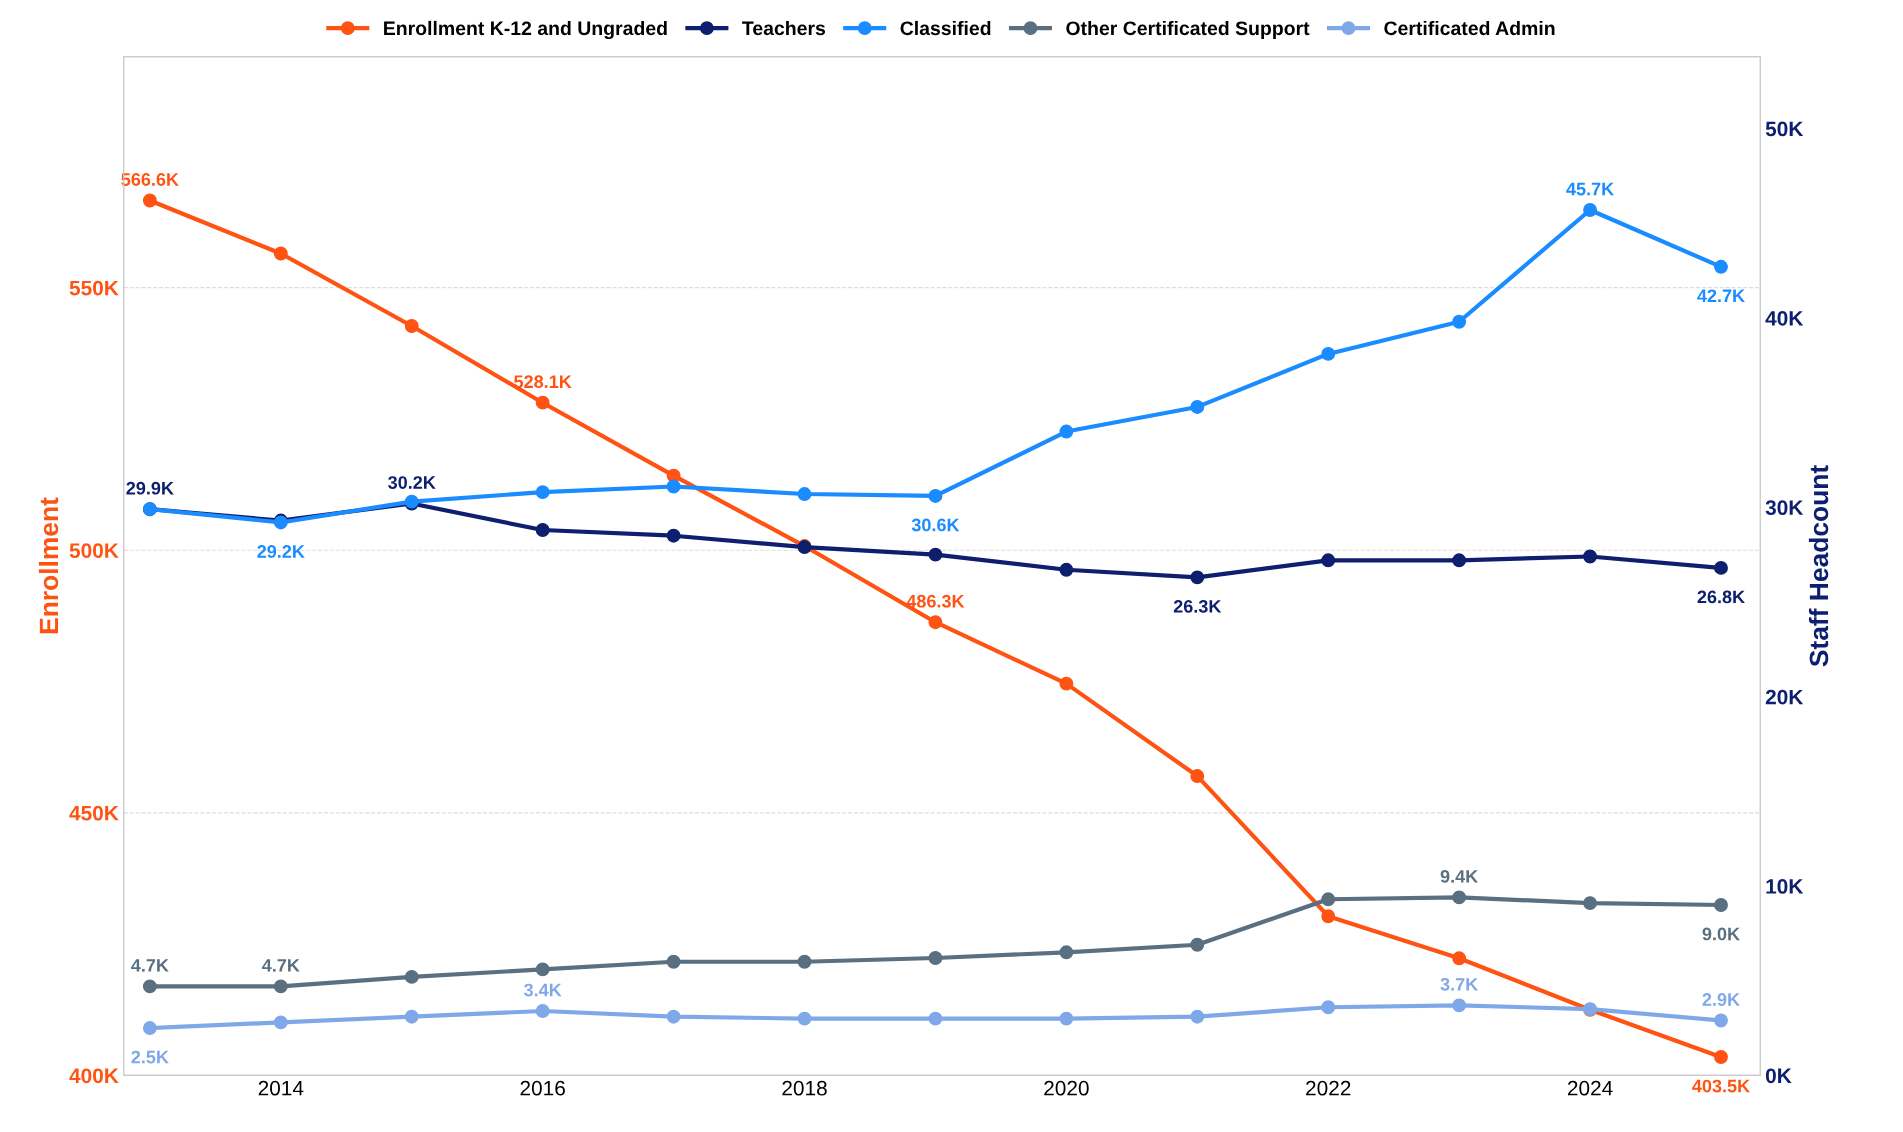 The image size is (1903, 1132). What do you see at coordinates (150, 488) in the screenshot?
I see `data-label: 29.9K` at bounding box center [150, 488].